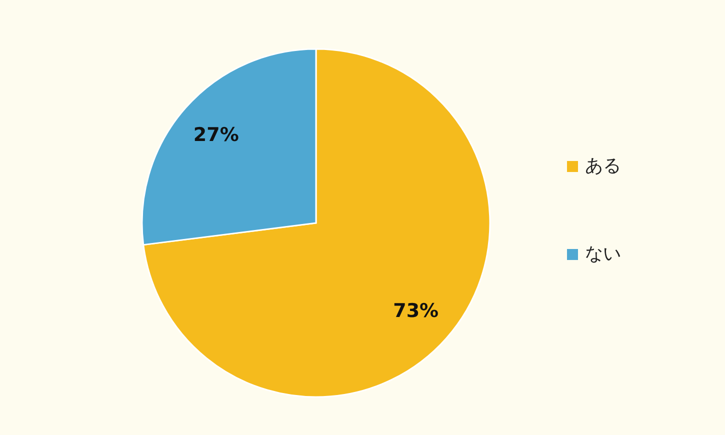 This screenshot has height=435, width=725. What do you see at coordinates (603, 254) in the screenshot?
I see `legend-label: ない` at bounding box center [603, 254].